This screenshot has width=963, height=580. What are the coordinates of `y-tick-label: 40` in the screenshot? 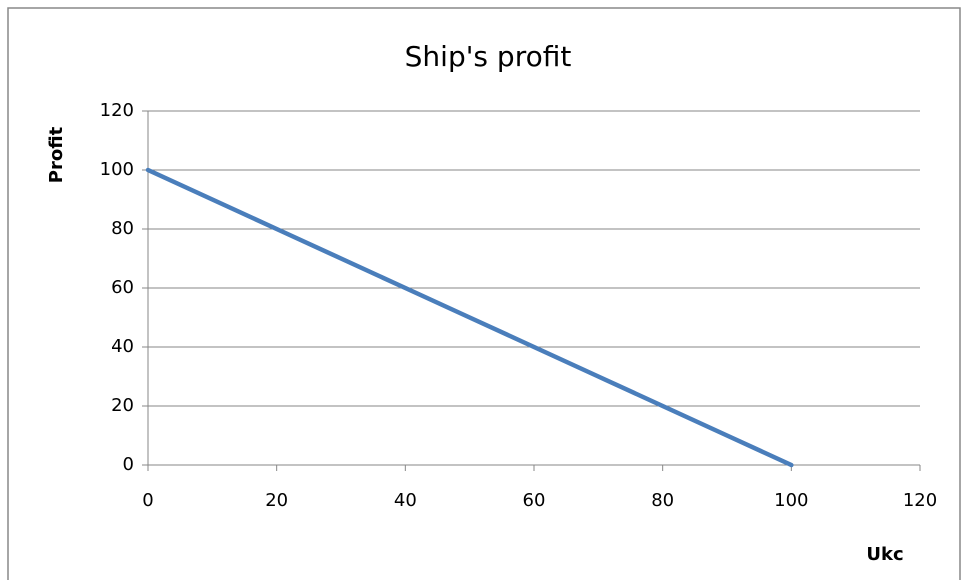 It's located at (122, 346).